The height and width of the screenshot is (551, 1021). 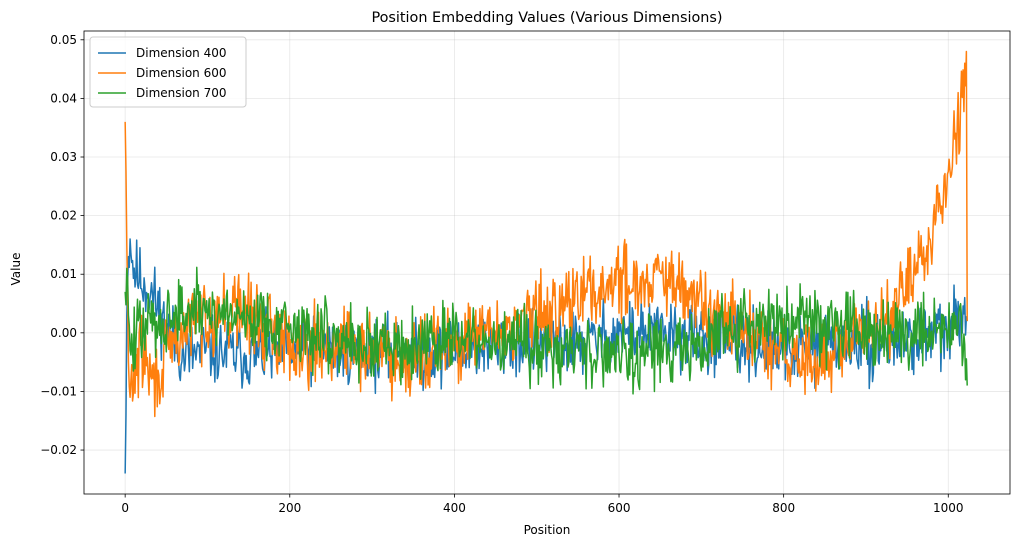 I want to click on legend-box, so click(x=168, y=72).